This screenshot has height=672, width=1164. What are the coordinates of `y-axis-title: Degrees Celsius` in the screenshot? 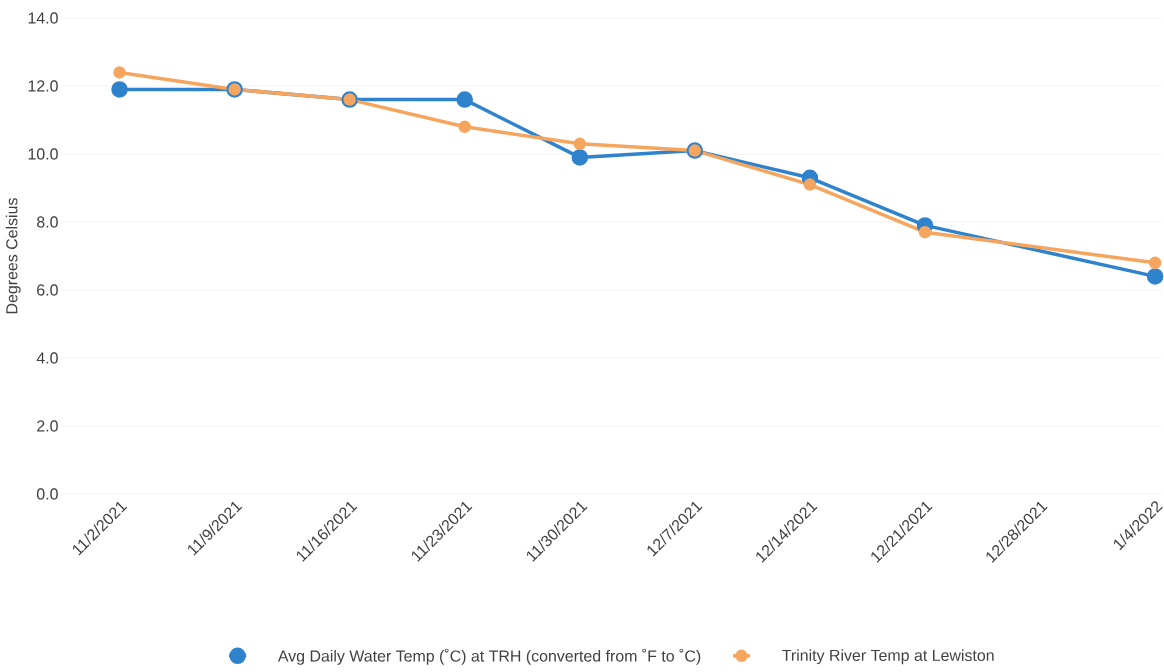 It's located at (13, 256).